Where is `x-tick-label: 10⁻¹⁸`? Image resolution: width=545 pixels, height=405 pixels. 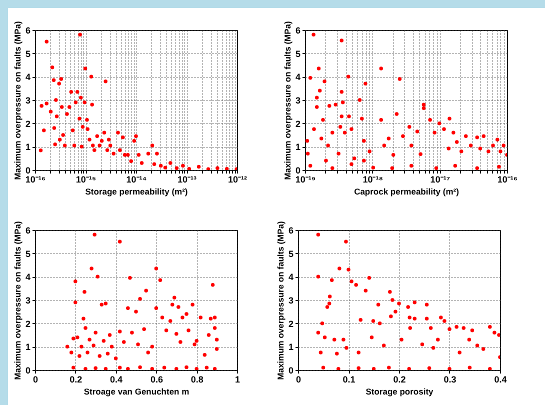 x-tick-label: 10⁻¹⁸ is located at coordinates (372, 179).